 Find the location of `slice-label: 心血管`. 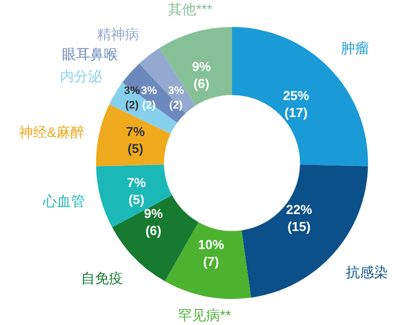

slice-label: 心血管 is located at coordinates (63, 201).